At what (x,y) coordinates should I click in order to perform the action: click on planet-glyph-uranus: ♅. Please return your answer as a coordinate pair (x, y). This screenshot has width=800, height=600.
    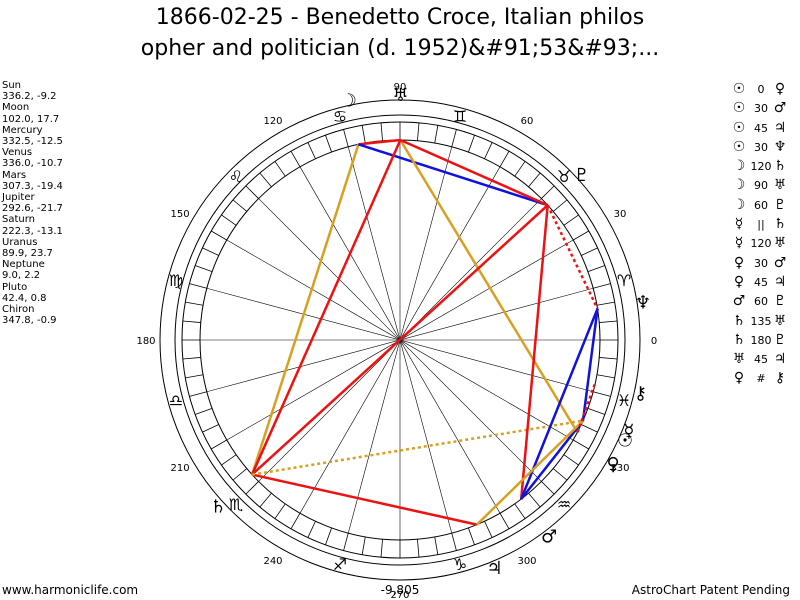
    Looking at the image, I should click on (400, 95).